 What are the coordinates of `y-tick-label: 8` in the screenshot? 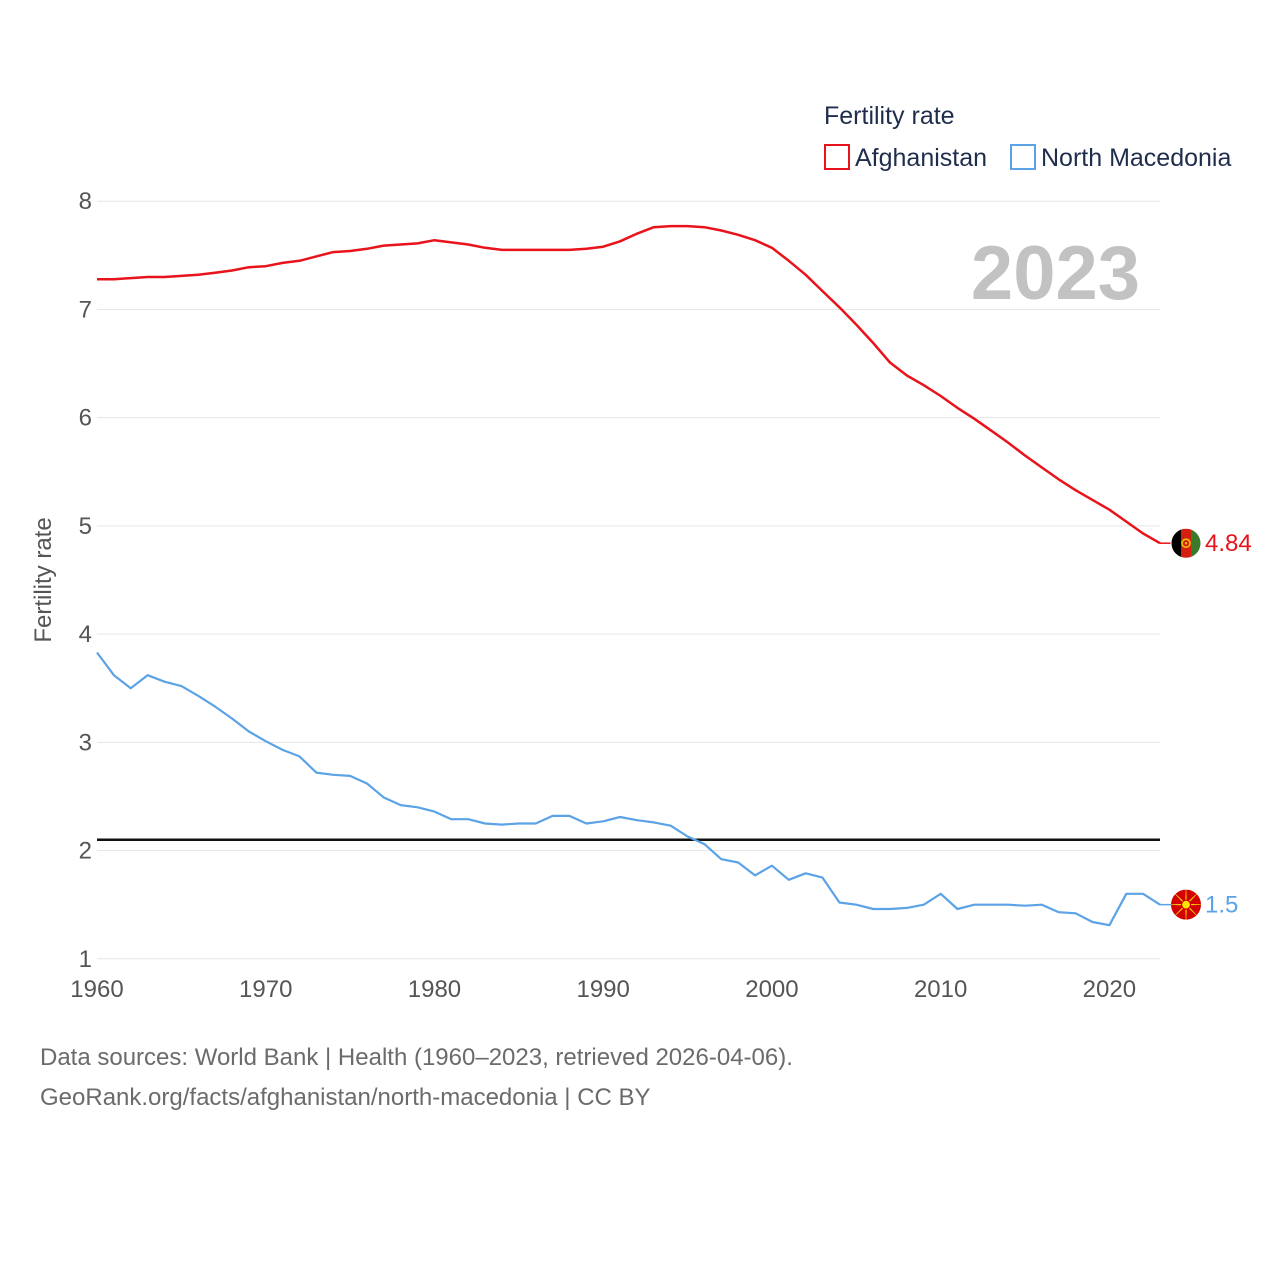 It's located at (85, 201).